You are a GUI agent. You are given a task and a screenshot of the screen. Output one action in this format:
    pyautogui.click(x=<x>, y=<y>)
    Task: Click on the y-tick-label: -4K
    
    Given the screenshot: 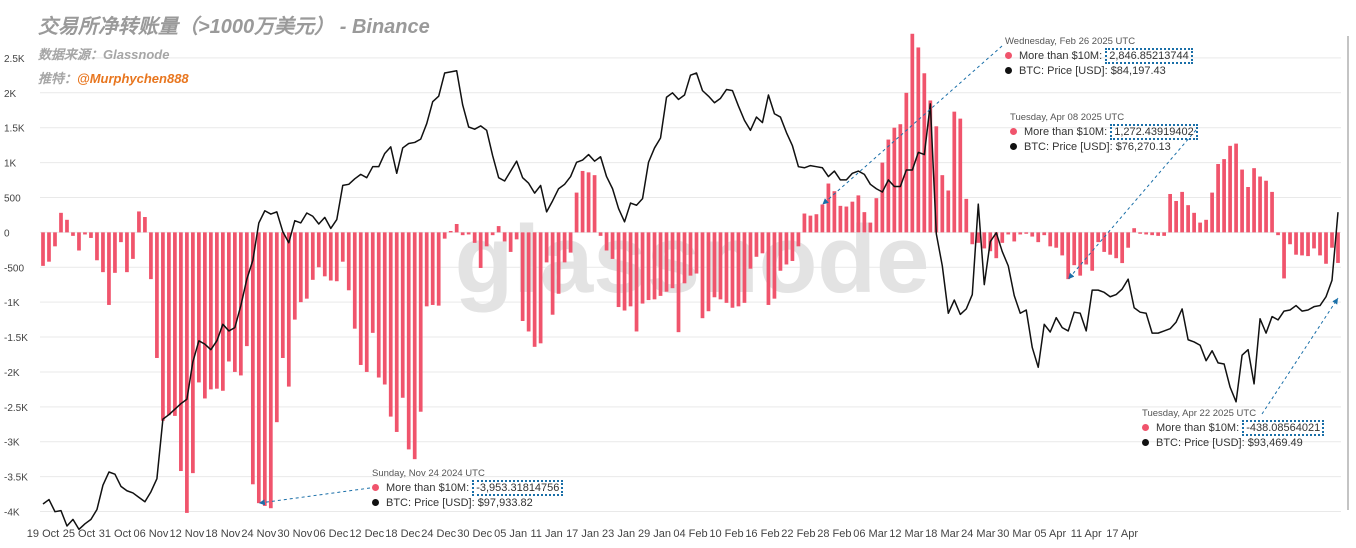 What is the action you would take?
    pyautogui.click(x=12, y=513)
    